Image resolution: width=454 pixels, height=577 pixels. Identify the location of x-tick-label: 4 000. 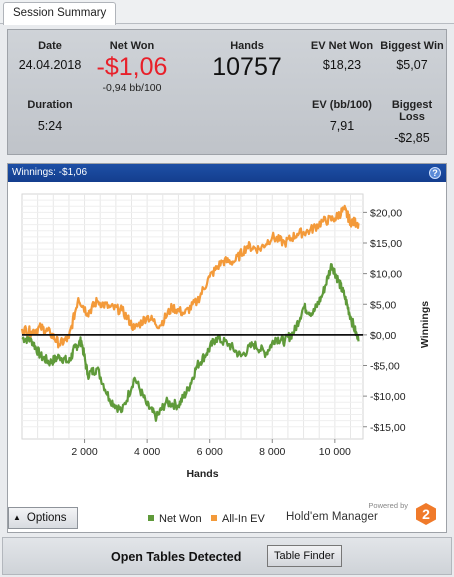
(147, 452).